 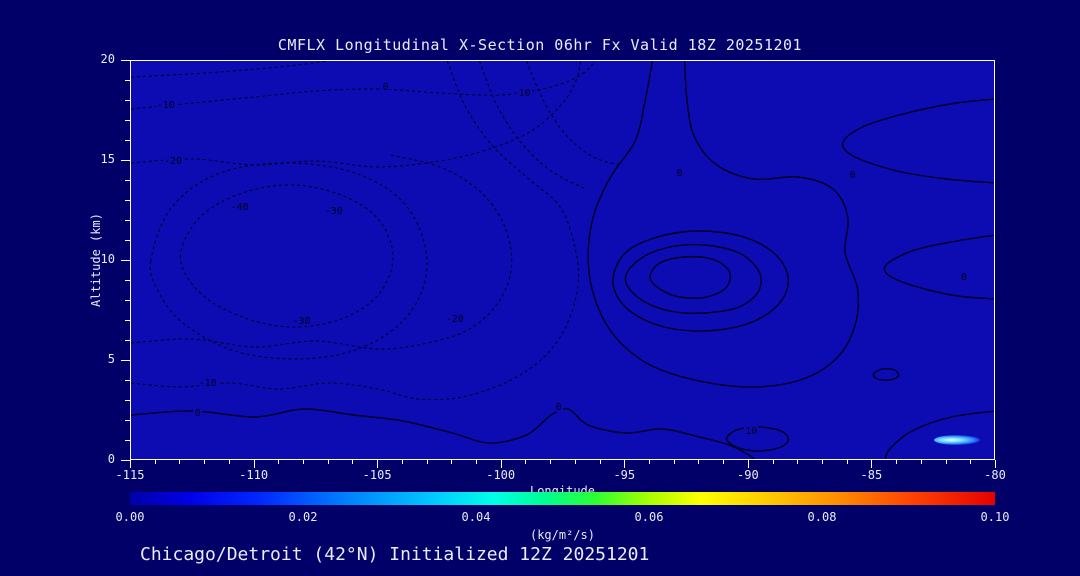 I want to click on x-tick-label: -115, so click(x=130, y=475).